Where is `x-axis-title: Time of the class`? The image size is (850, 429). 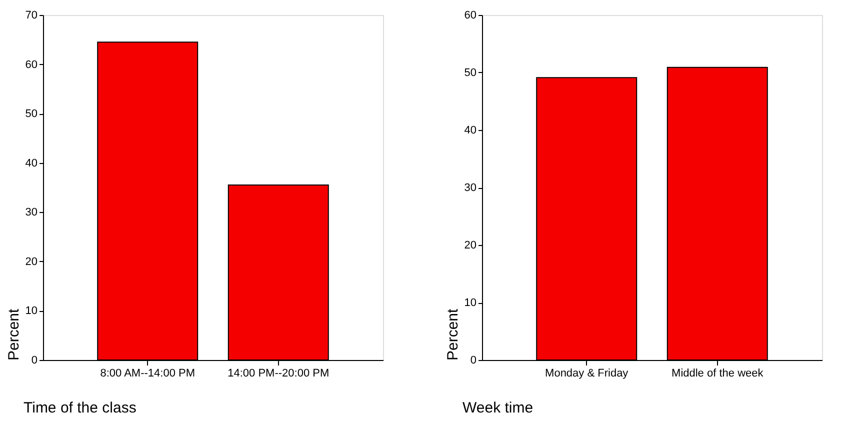
x-axis-title: Time of the class is located at coordinates (80, 408).